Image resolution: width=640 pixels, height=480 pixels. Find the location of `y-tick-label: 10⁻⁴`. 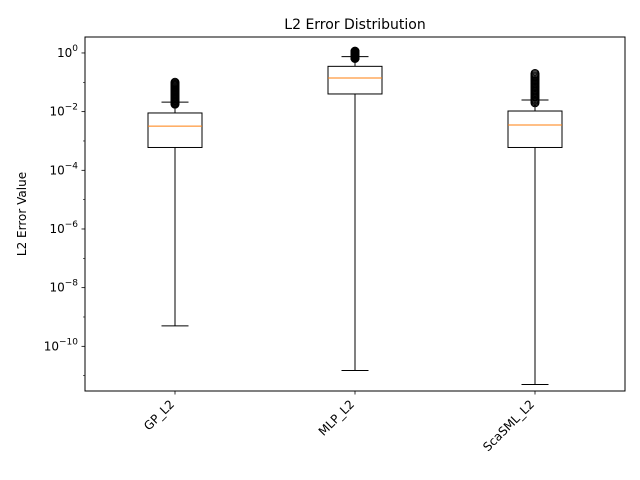

y-tick-label: 10⁻⁴ is located at coordinates (63, 169).